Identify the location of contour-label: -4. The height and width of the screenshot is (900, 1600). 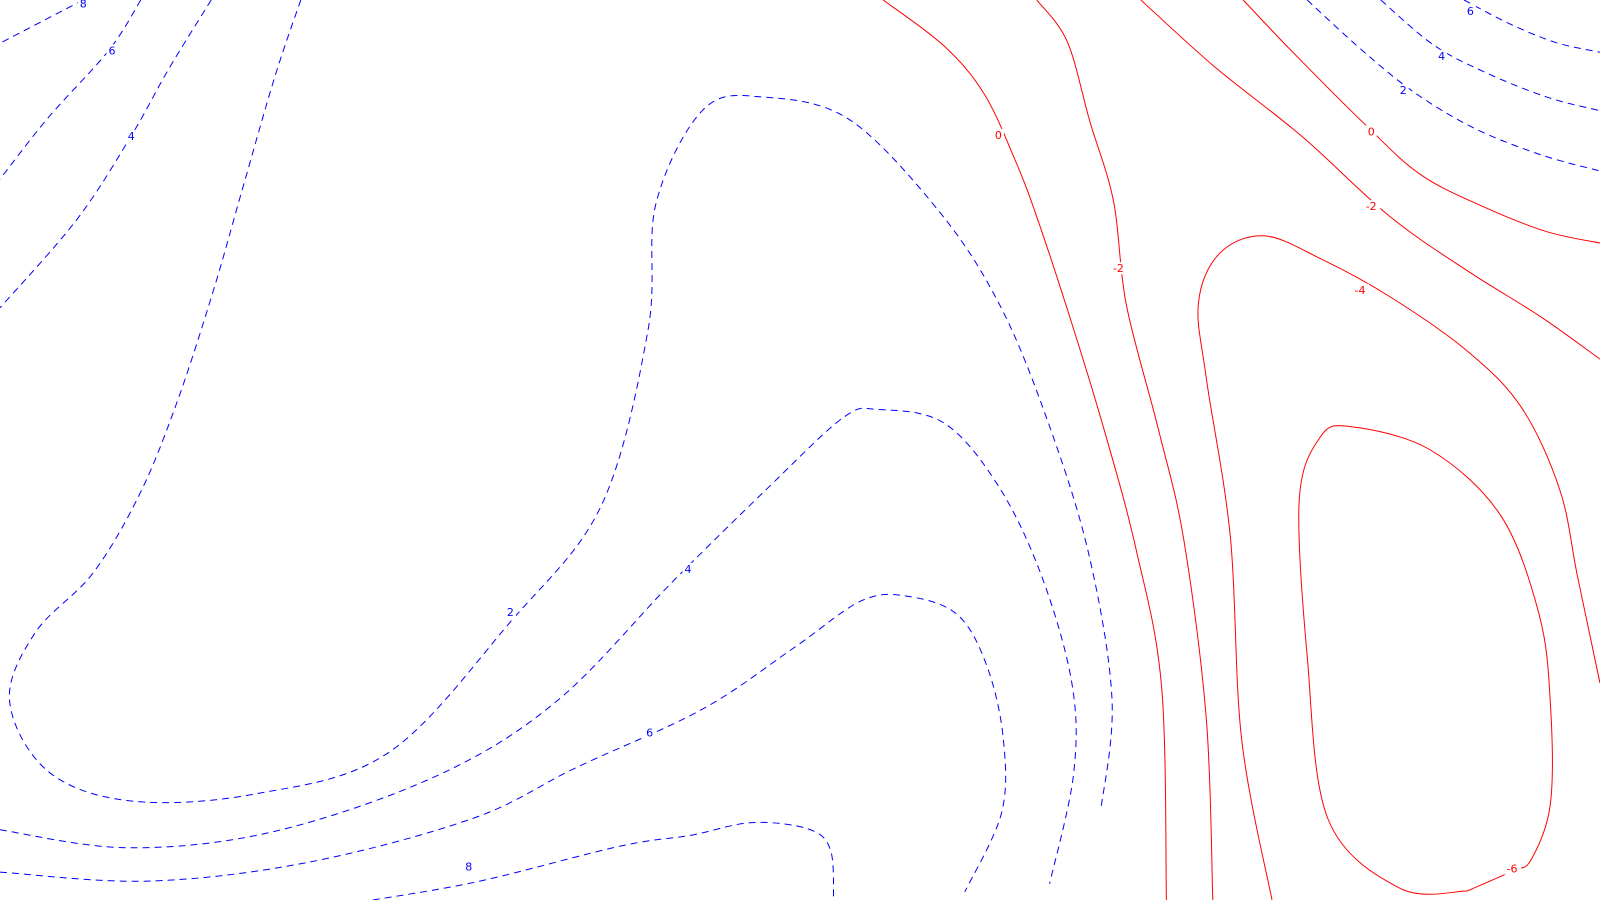
(1360, 290).